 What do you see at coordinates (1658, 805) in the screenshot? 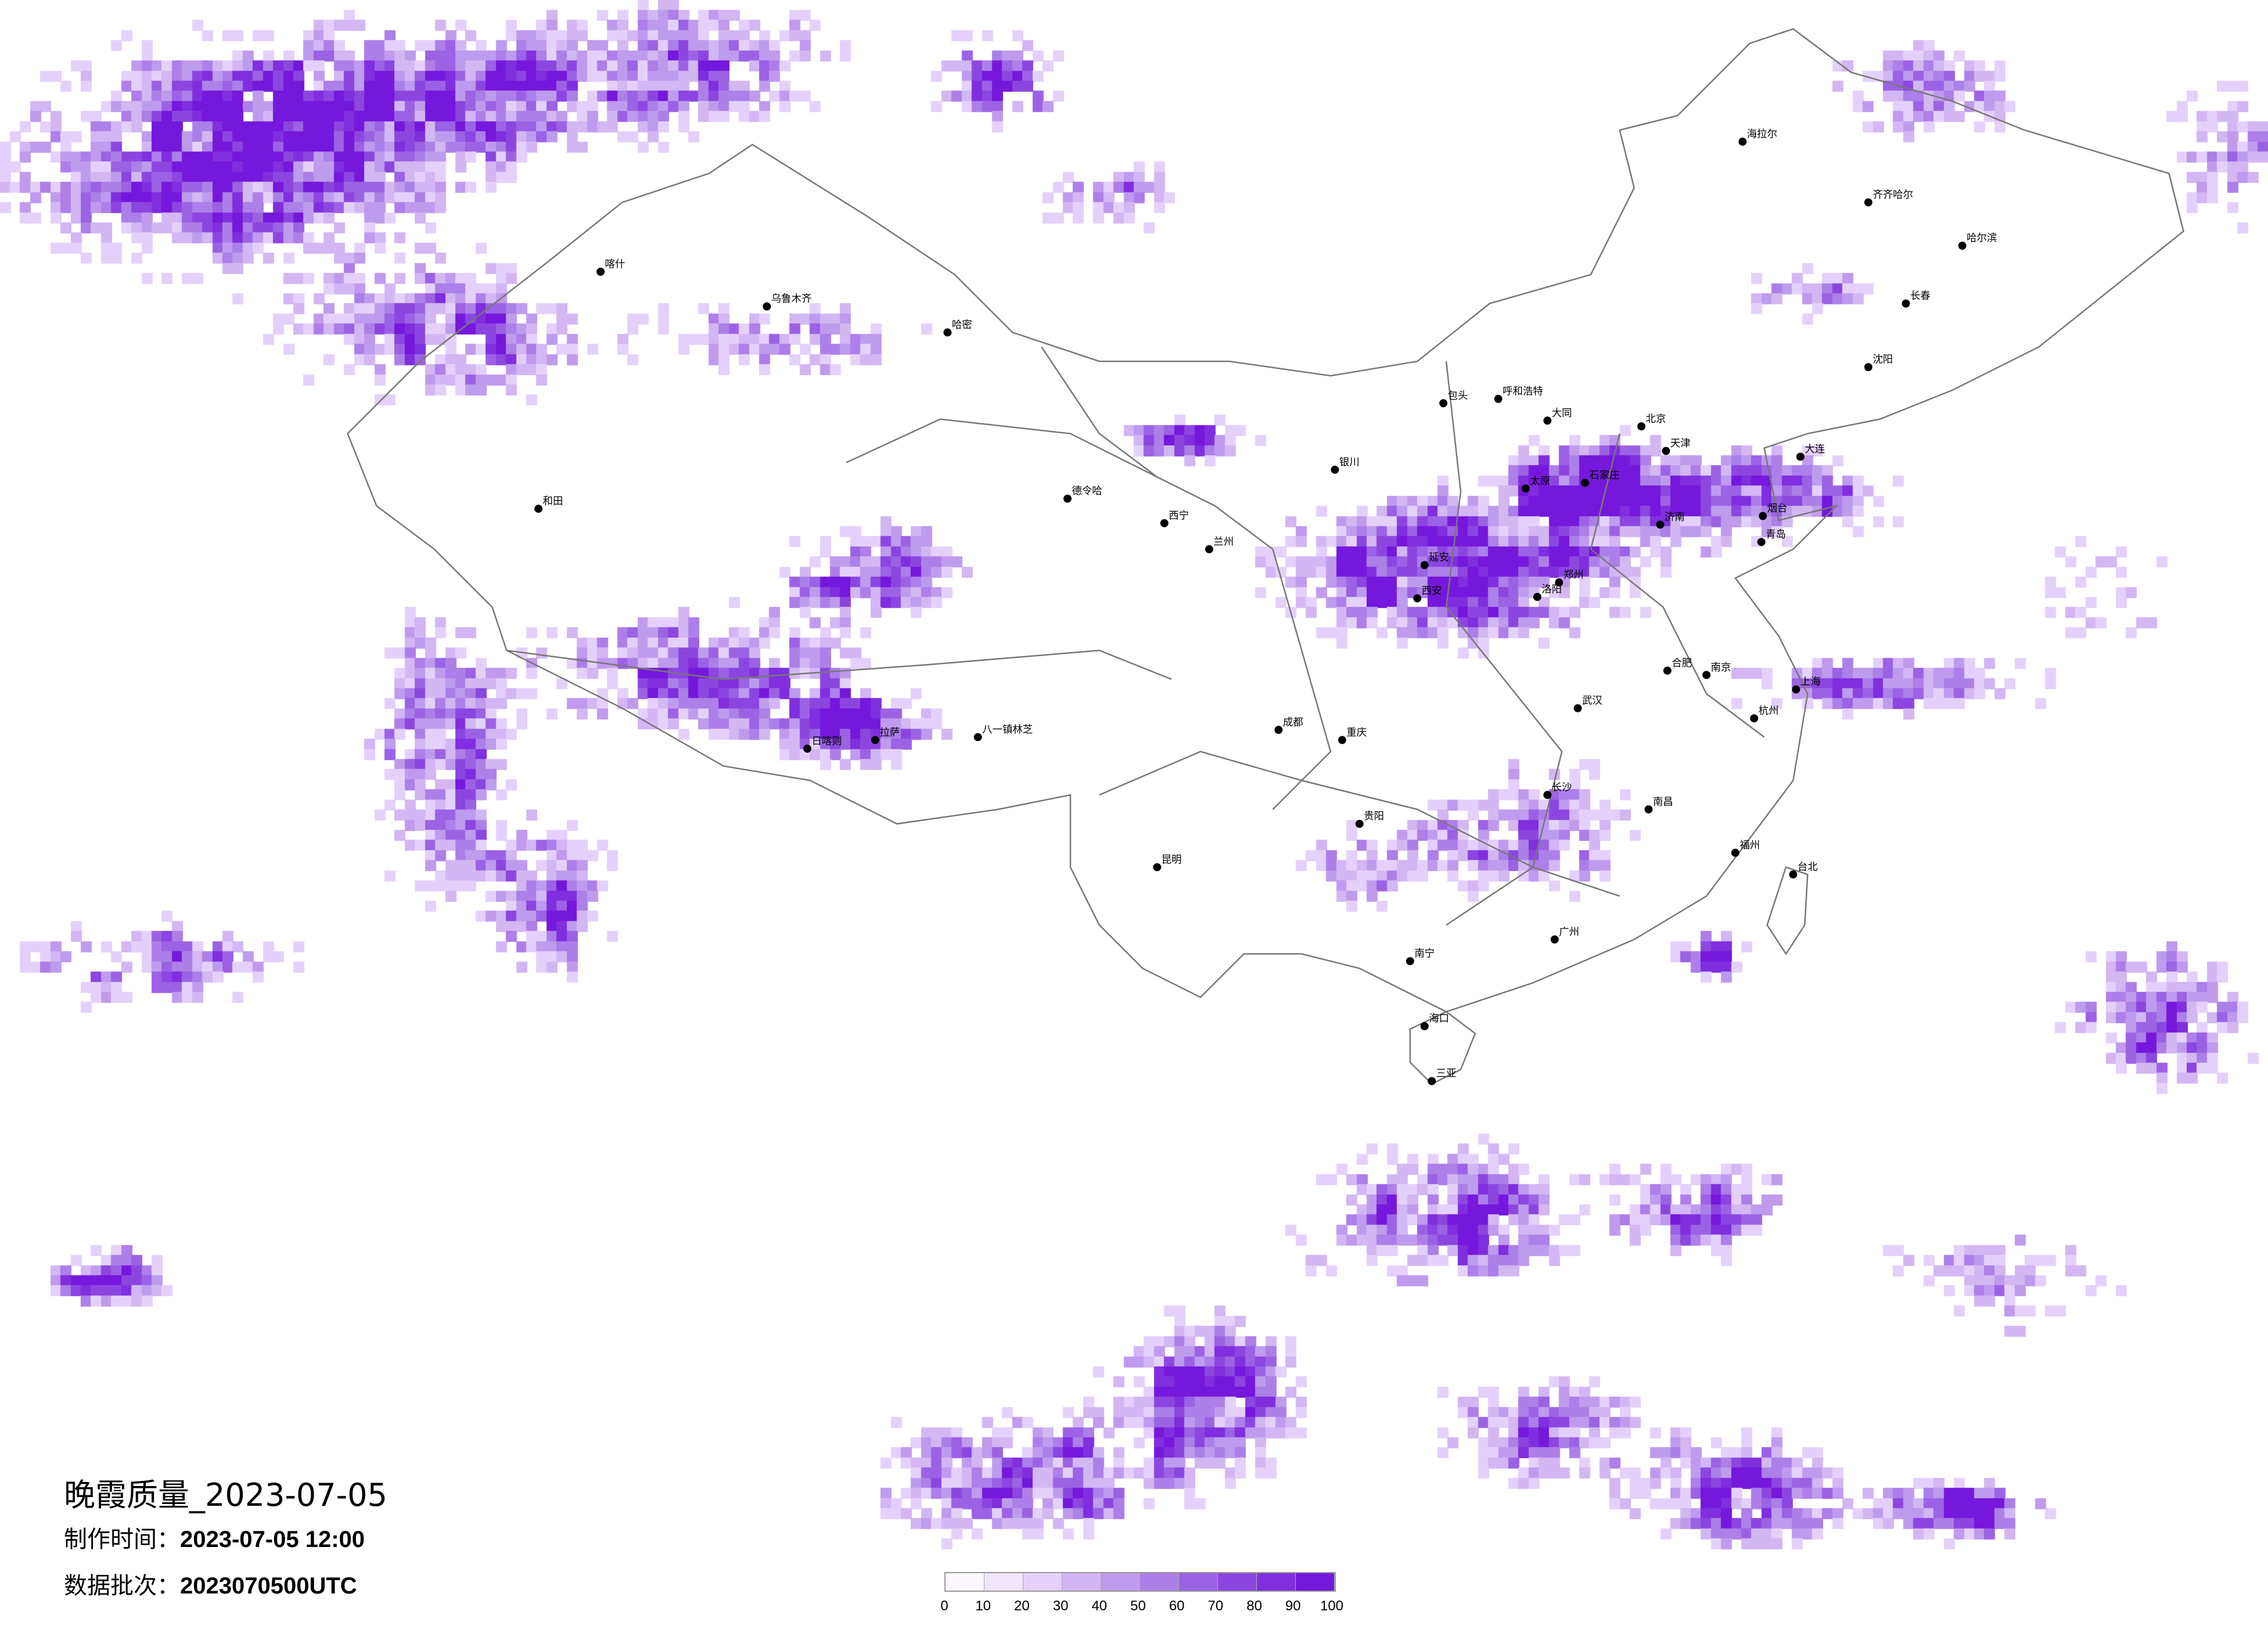
I see `city-marker: 南昌` at bounding box center [1658, 805].